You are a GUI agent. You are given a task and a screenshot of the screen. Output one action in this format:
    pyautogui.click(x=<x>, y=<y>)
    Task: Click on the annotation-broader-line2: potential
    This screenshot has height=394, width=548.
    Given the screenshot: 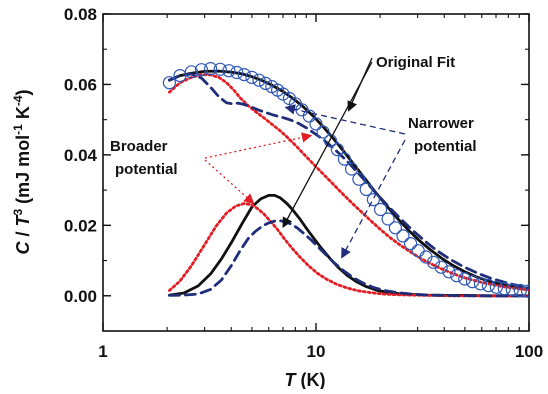 What is the action you would take?
    pyautogui.click(x=146, y=169)
    